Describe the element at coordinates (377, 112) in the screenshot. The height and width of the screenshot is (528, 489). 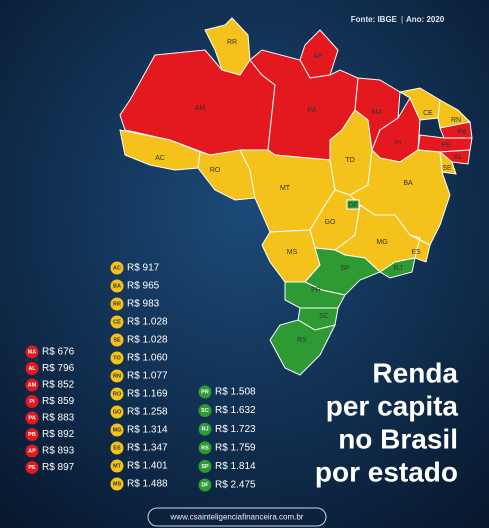
I see `state-label: MA` at that location.